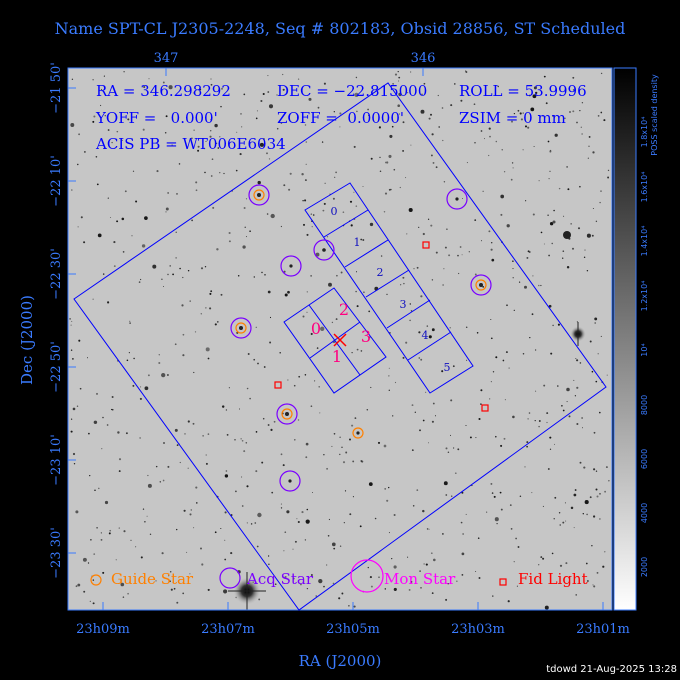 The width and height of the screenshot is (680, 680). Describe the element at coordinates (56, 181) in the screenshot. I see `y-tick-label: −22 10'` at that location.